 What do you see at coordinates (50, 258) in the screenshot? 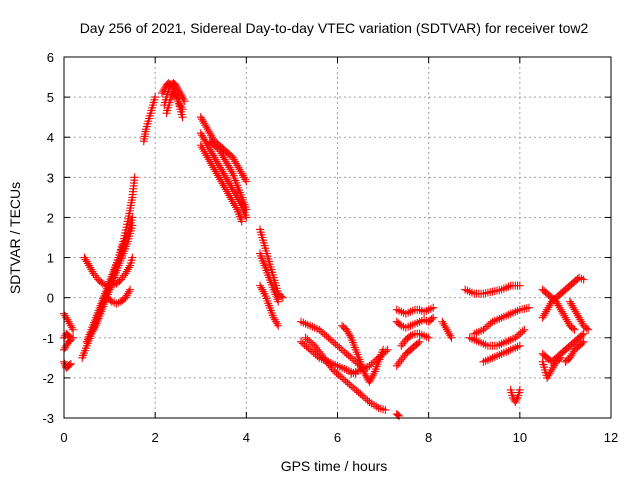
I see `y-tick-label: 1` at bounding box center [50, 258].